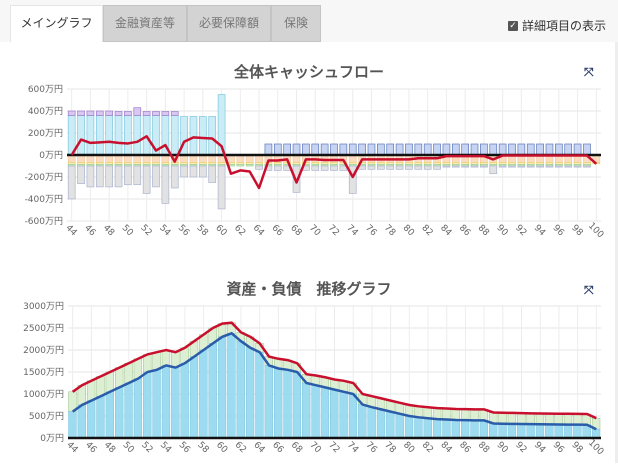 The height and width of the screenshot is (466, 618). I want to click on y-tick-label: -600万円, so click(44, 221).